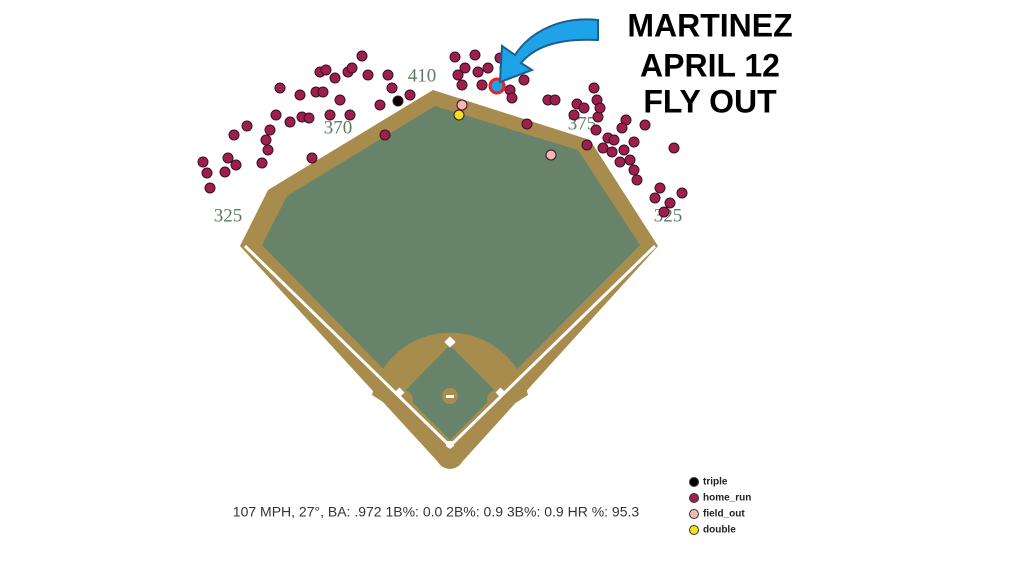  I want to click on distance-label: 325, so click(228, 215).